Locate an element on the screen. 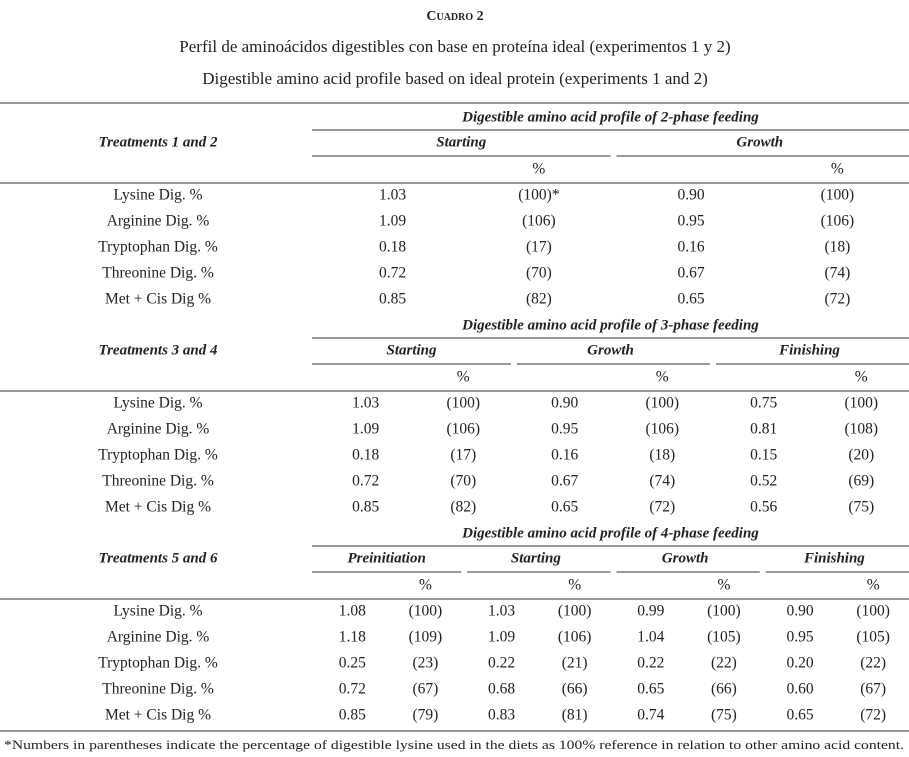  cell: (108) is located at coordinates (861, 429).